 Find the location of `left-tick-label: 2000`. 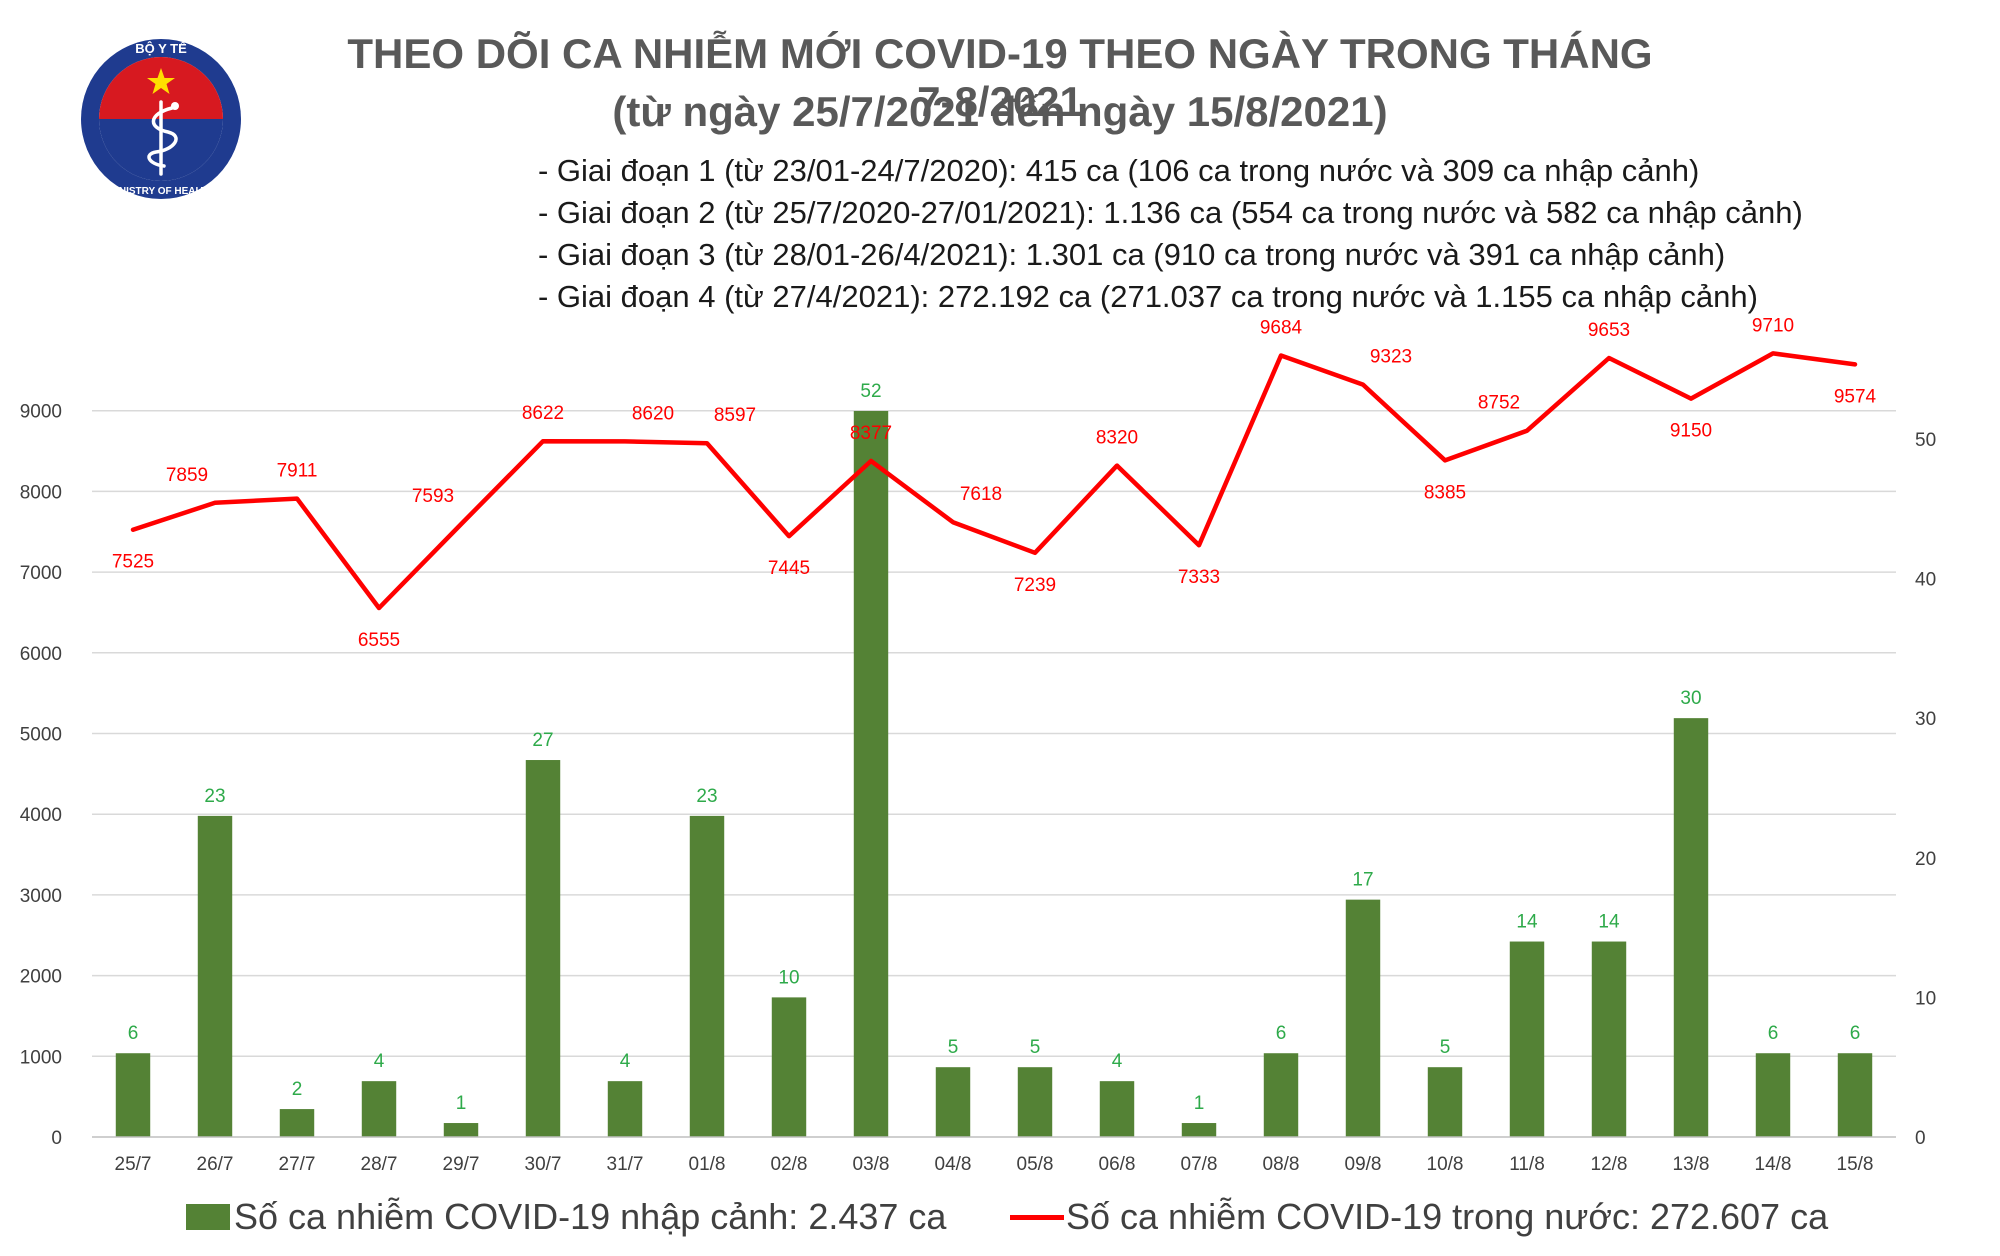

left-tick-label: 2000 is located at coordinates (41, 977).